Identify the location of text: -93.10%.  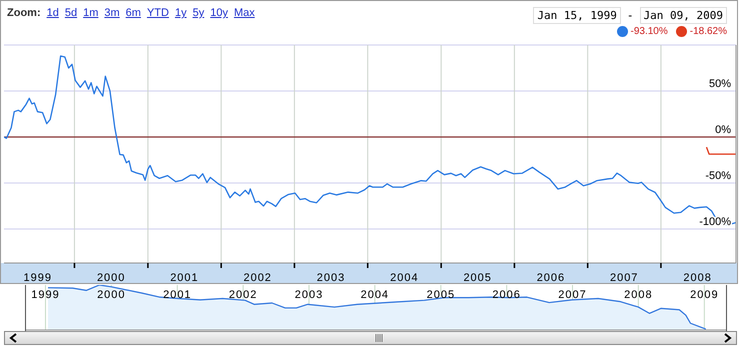
(649, 31).